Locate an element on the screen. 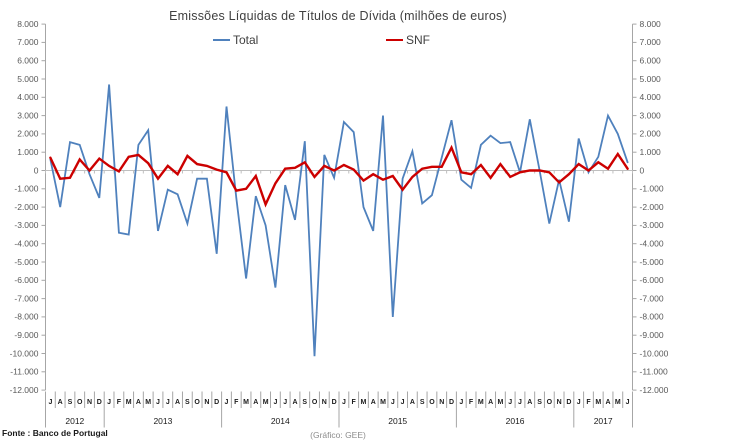  snf-line-swatch-icon is located at coordinates (394, 40).